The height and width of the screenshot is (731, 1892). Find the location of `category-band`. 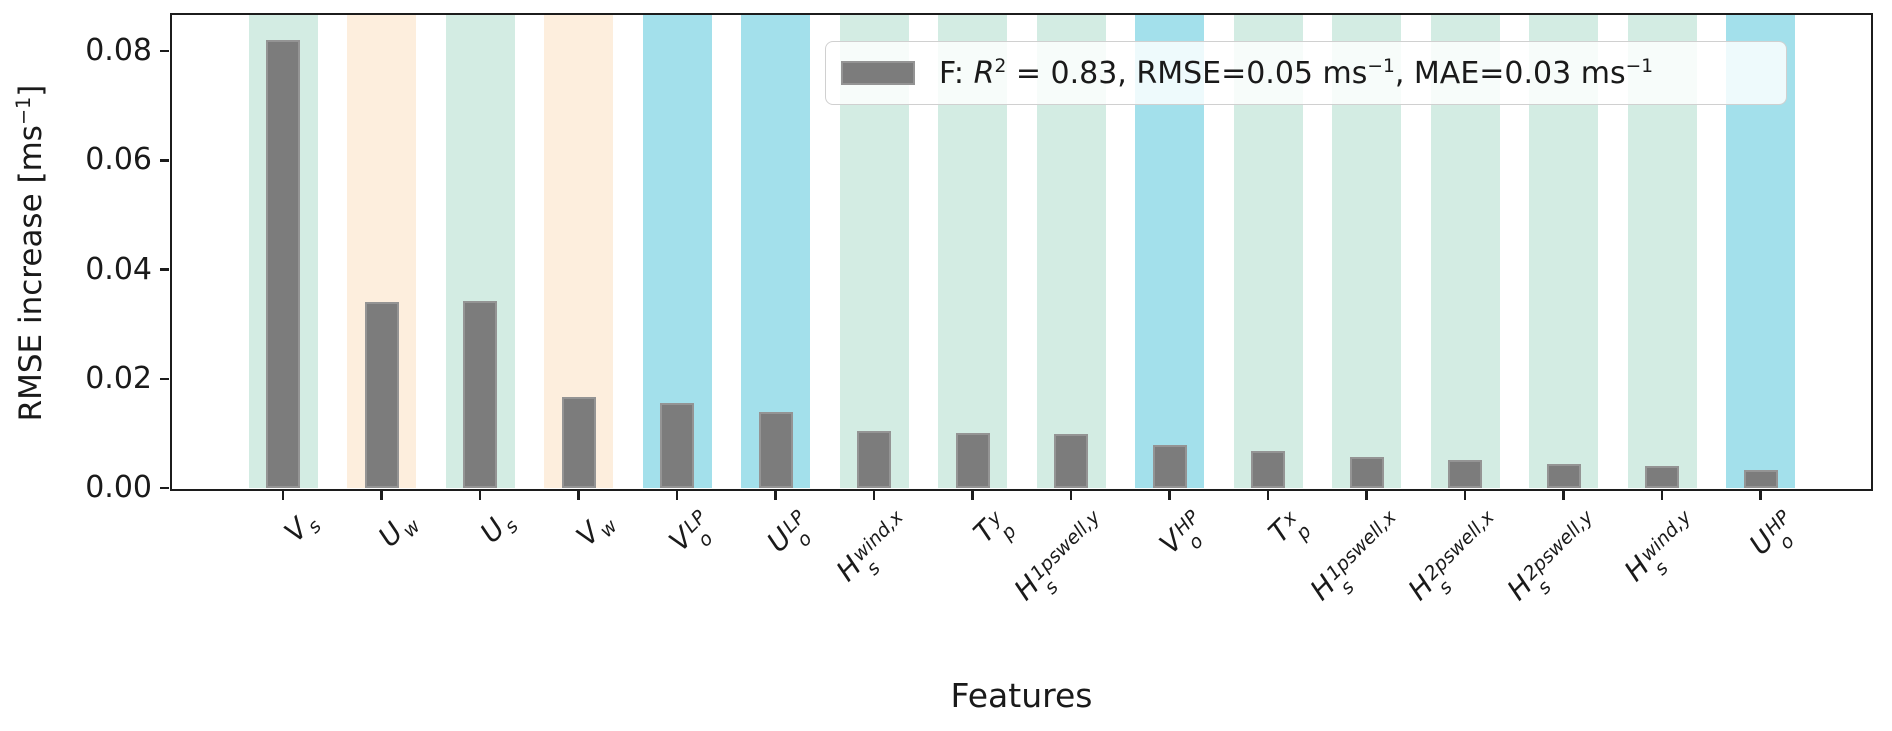

category-band is located at coordinates (775, 251).